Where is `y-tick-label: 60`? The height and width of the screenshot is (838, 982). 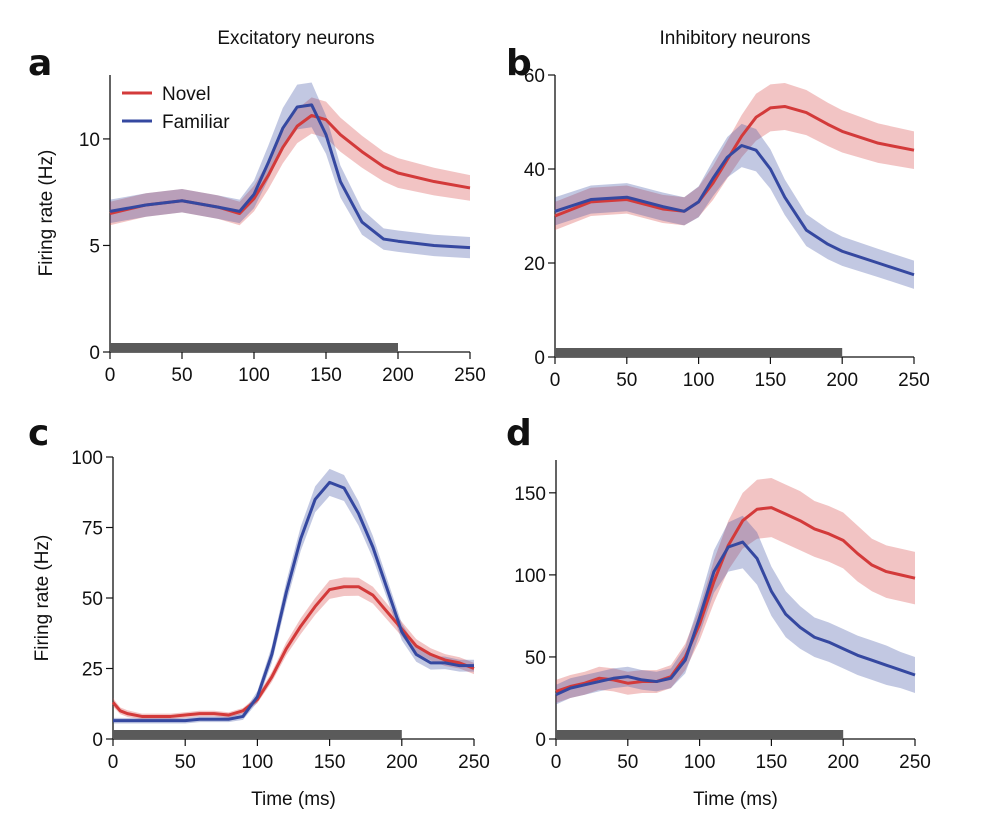
y-tick-label: 60 is located at coordinates (534, 76).